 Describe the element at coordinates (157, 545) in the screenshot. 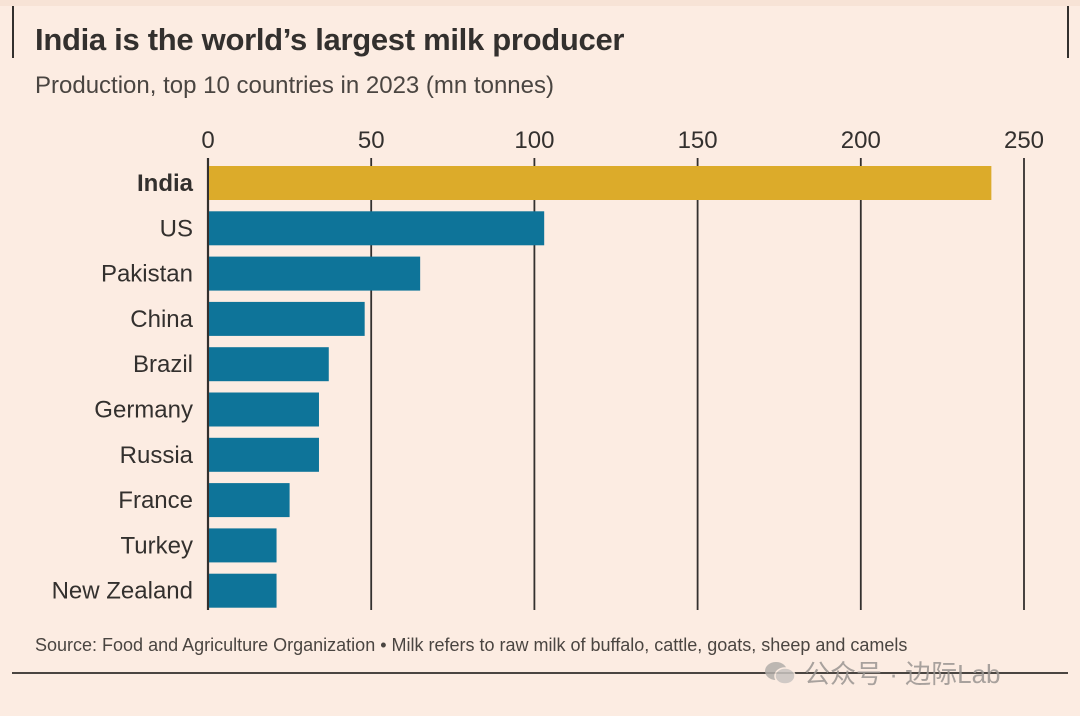

I see `category-label: Turkey` at that location.